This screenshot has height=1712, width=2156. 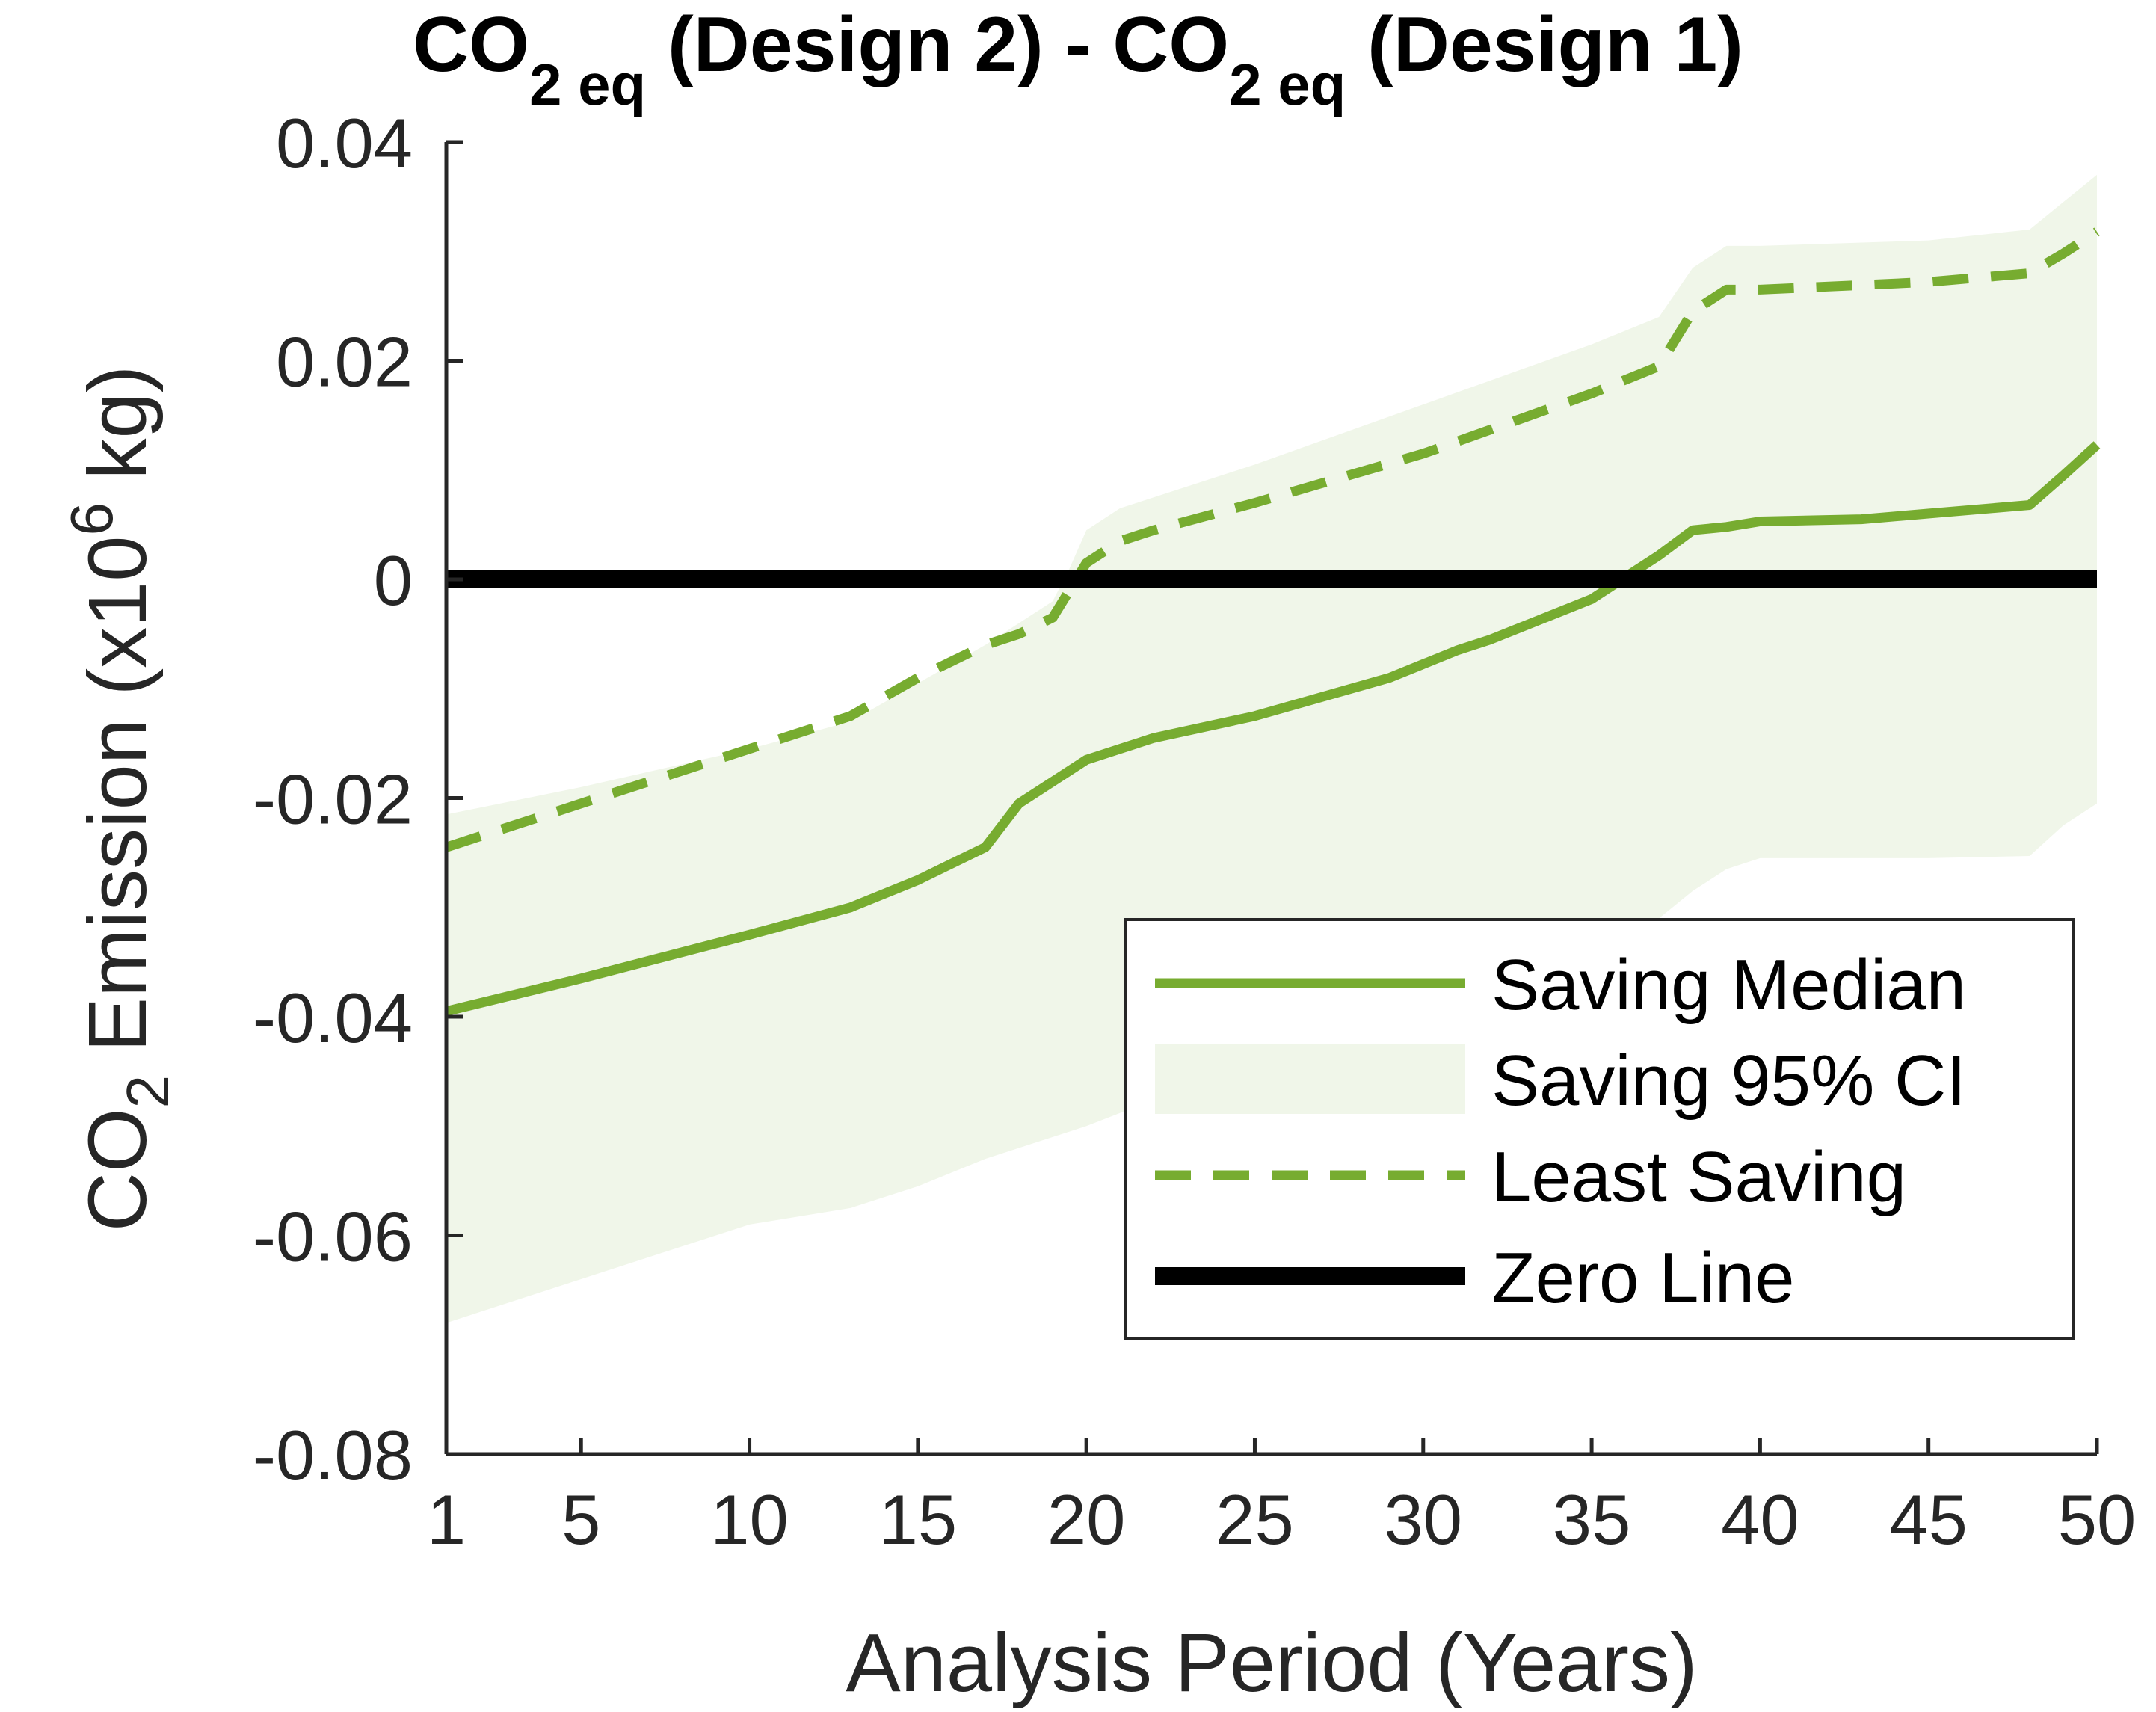 I want to click on y-axis-label: CO2 Emission (x106 kg), so click(x=119, y=799).